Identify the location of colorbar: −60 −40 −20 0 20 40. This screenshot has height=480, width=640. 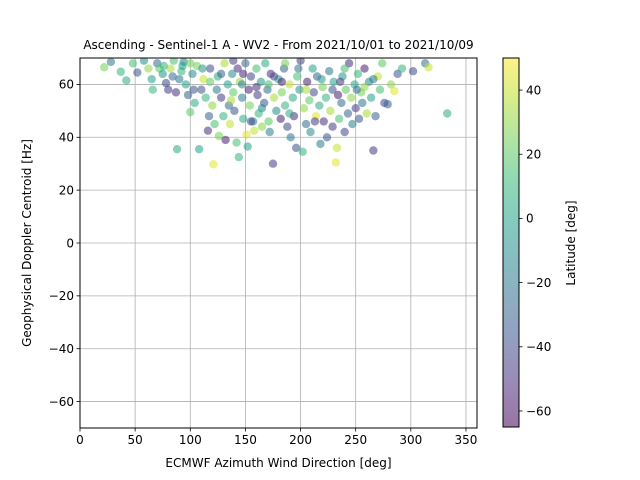
(526, 242).